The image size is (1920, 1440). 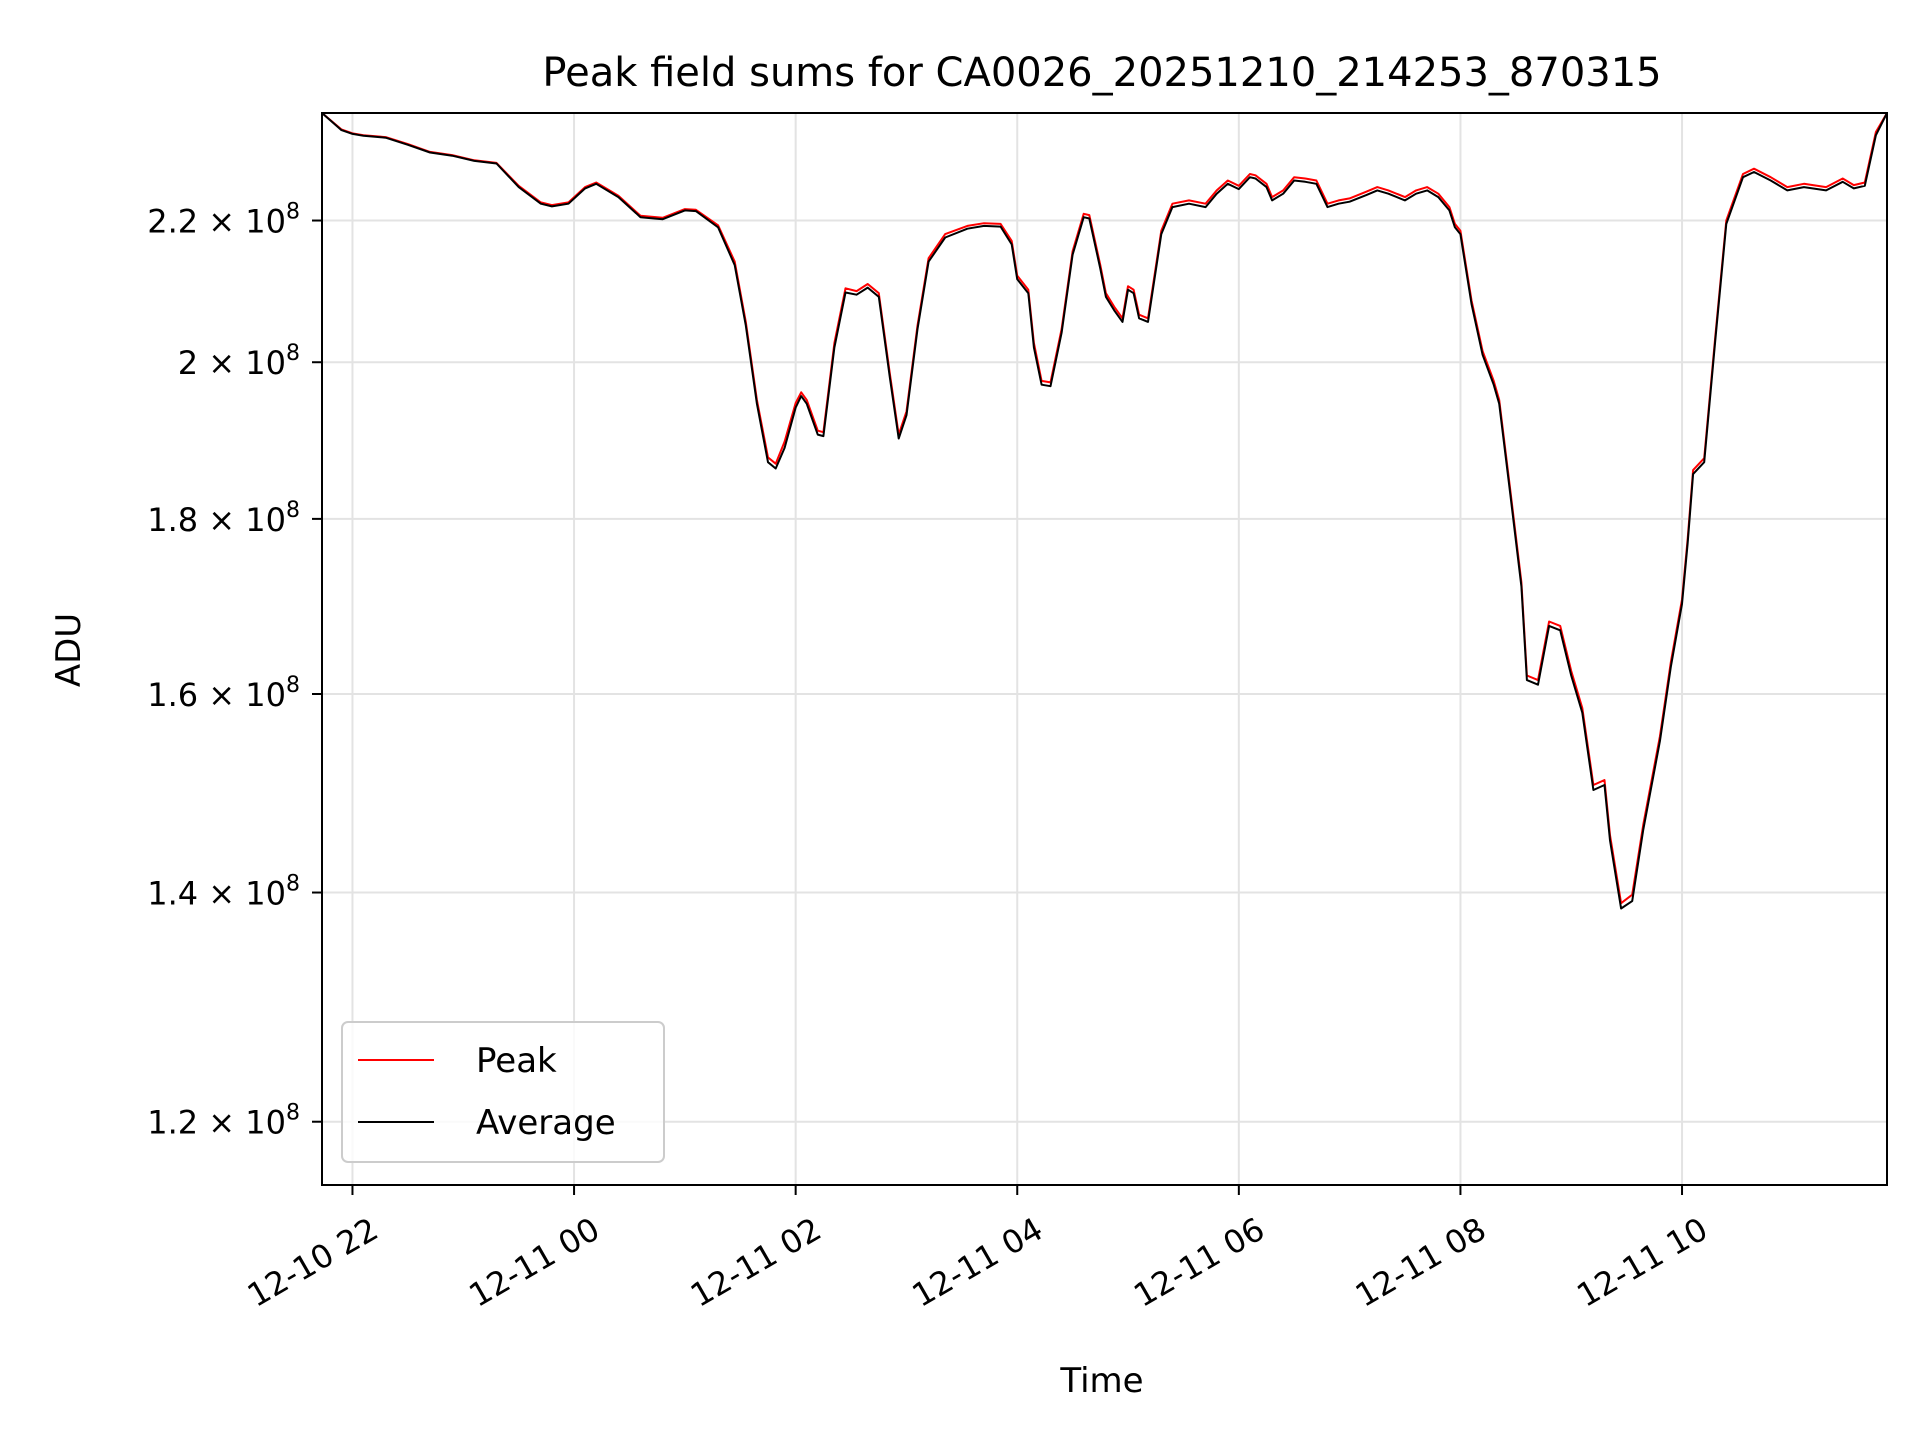 I want to click on legend: Peak Average, so click(x=503, y=1092).